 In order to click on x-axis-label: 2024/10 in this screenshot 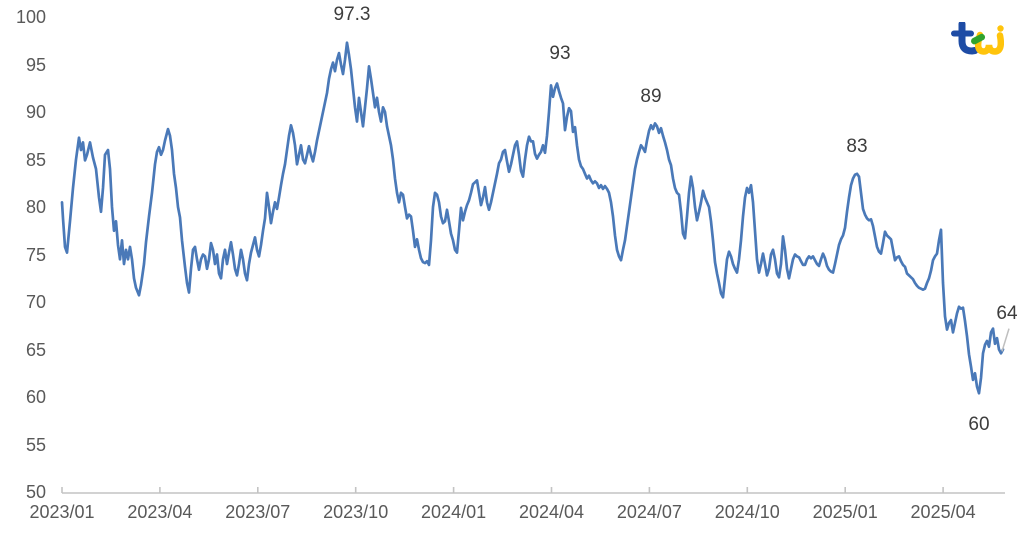, I will do `click(747, 512)`.